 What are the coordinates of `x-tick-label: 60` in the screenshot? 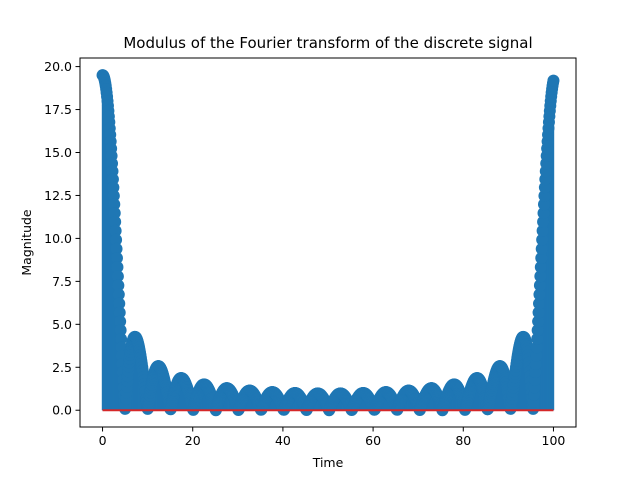 It's located at (373, 440).